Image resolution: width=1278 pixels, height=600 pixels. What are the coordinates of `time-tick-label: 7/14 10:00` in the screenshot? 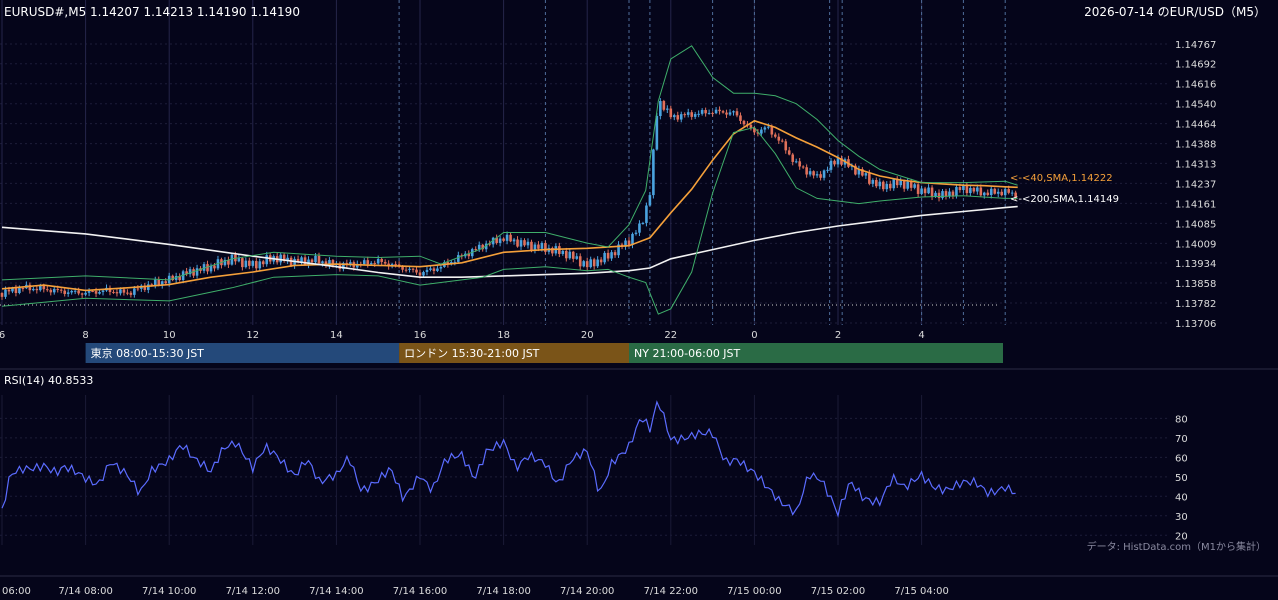 It's located at (169, 591).